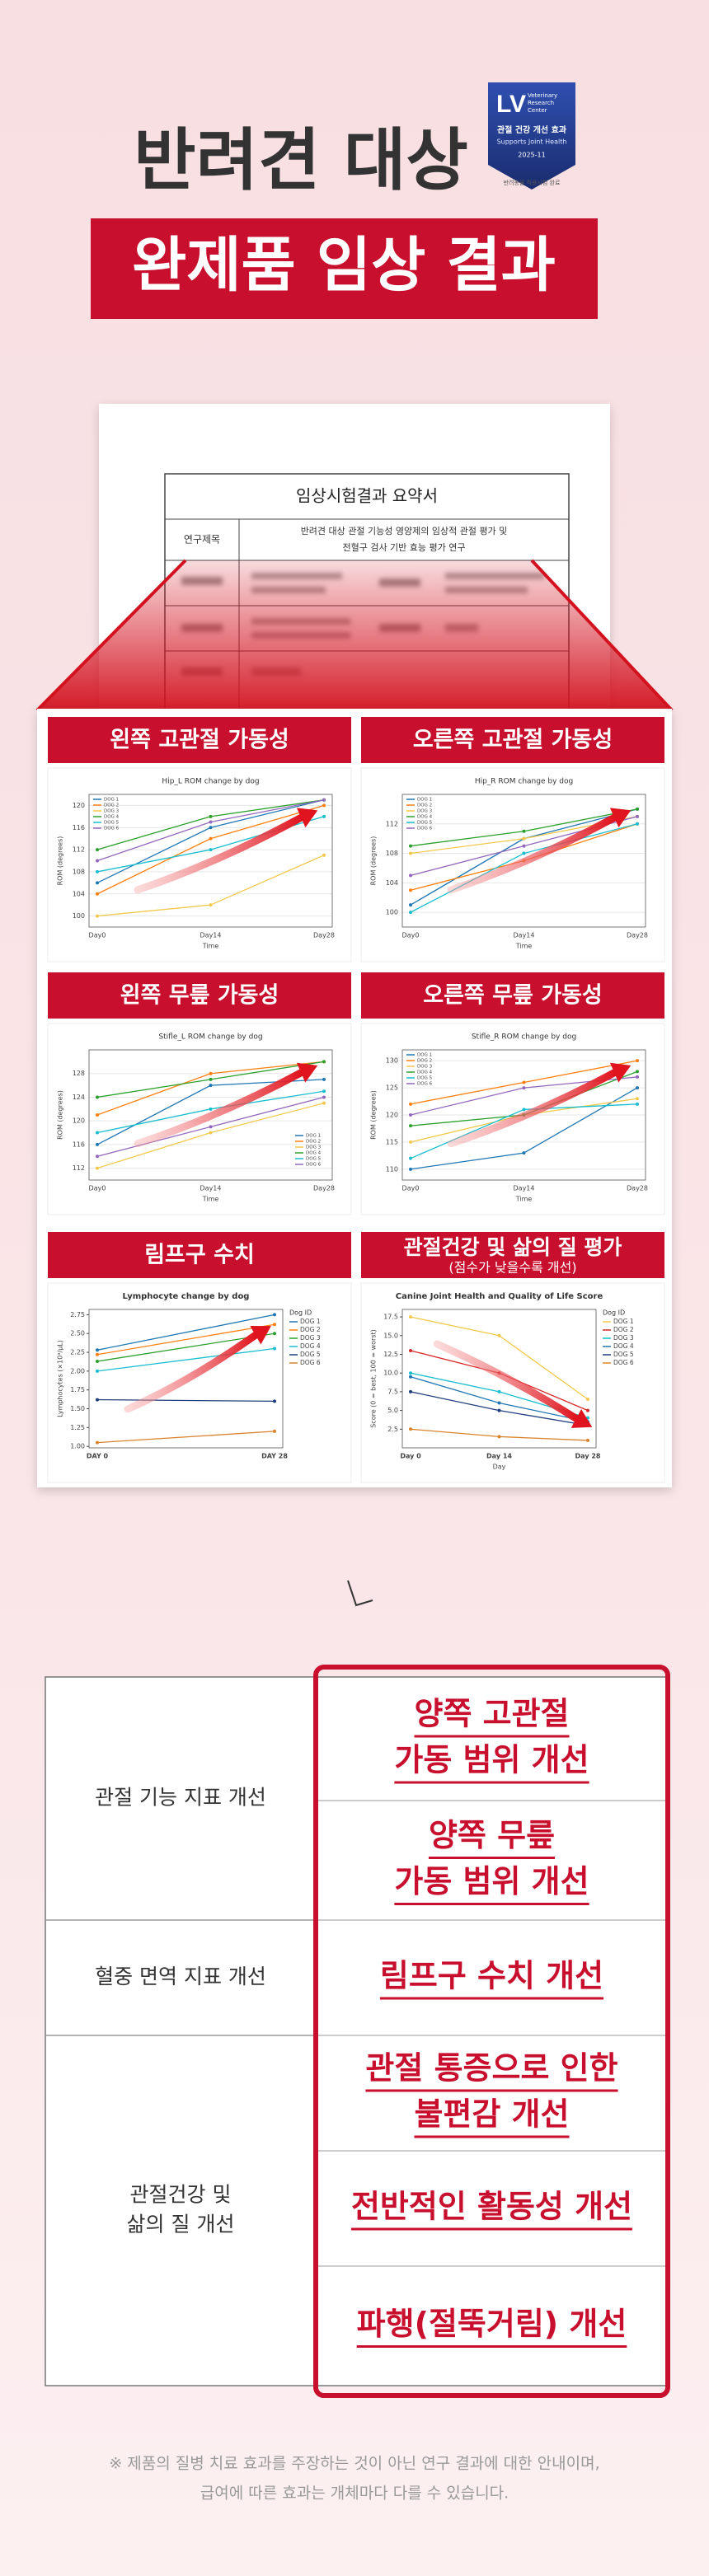  I want to click on y-axis-label: Lymphocytes (×10³/μL), so click(60, 1378).